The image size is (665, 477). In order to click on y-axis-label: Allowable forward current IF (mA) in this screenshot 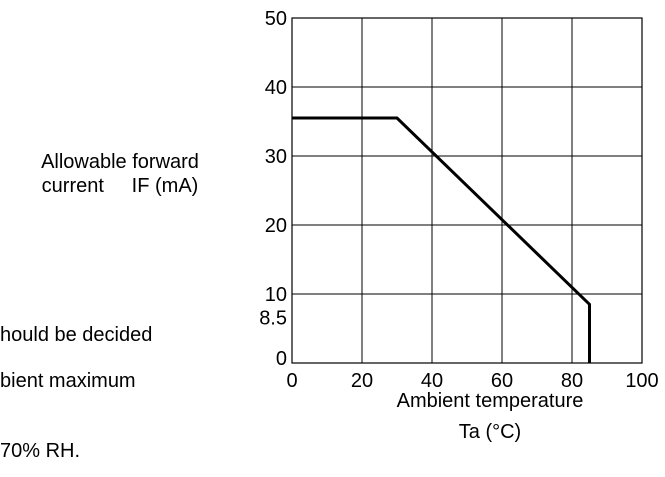, I will do `click(120, 174)`.